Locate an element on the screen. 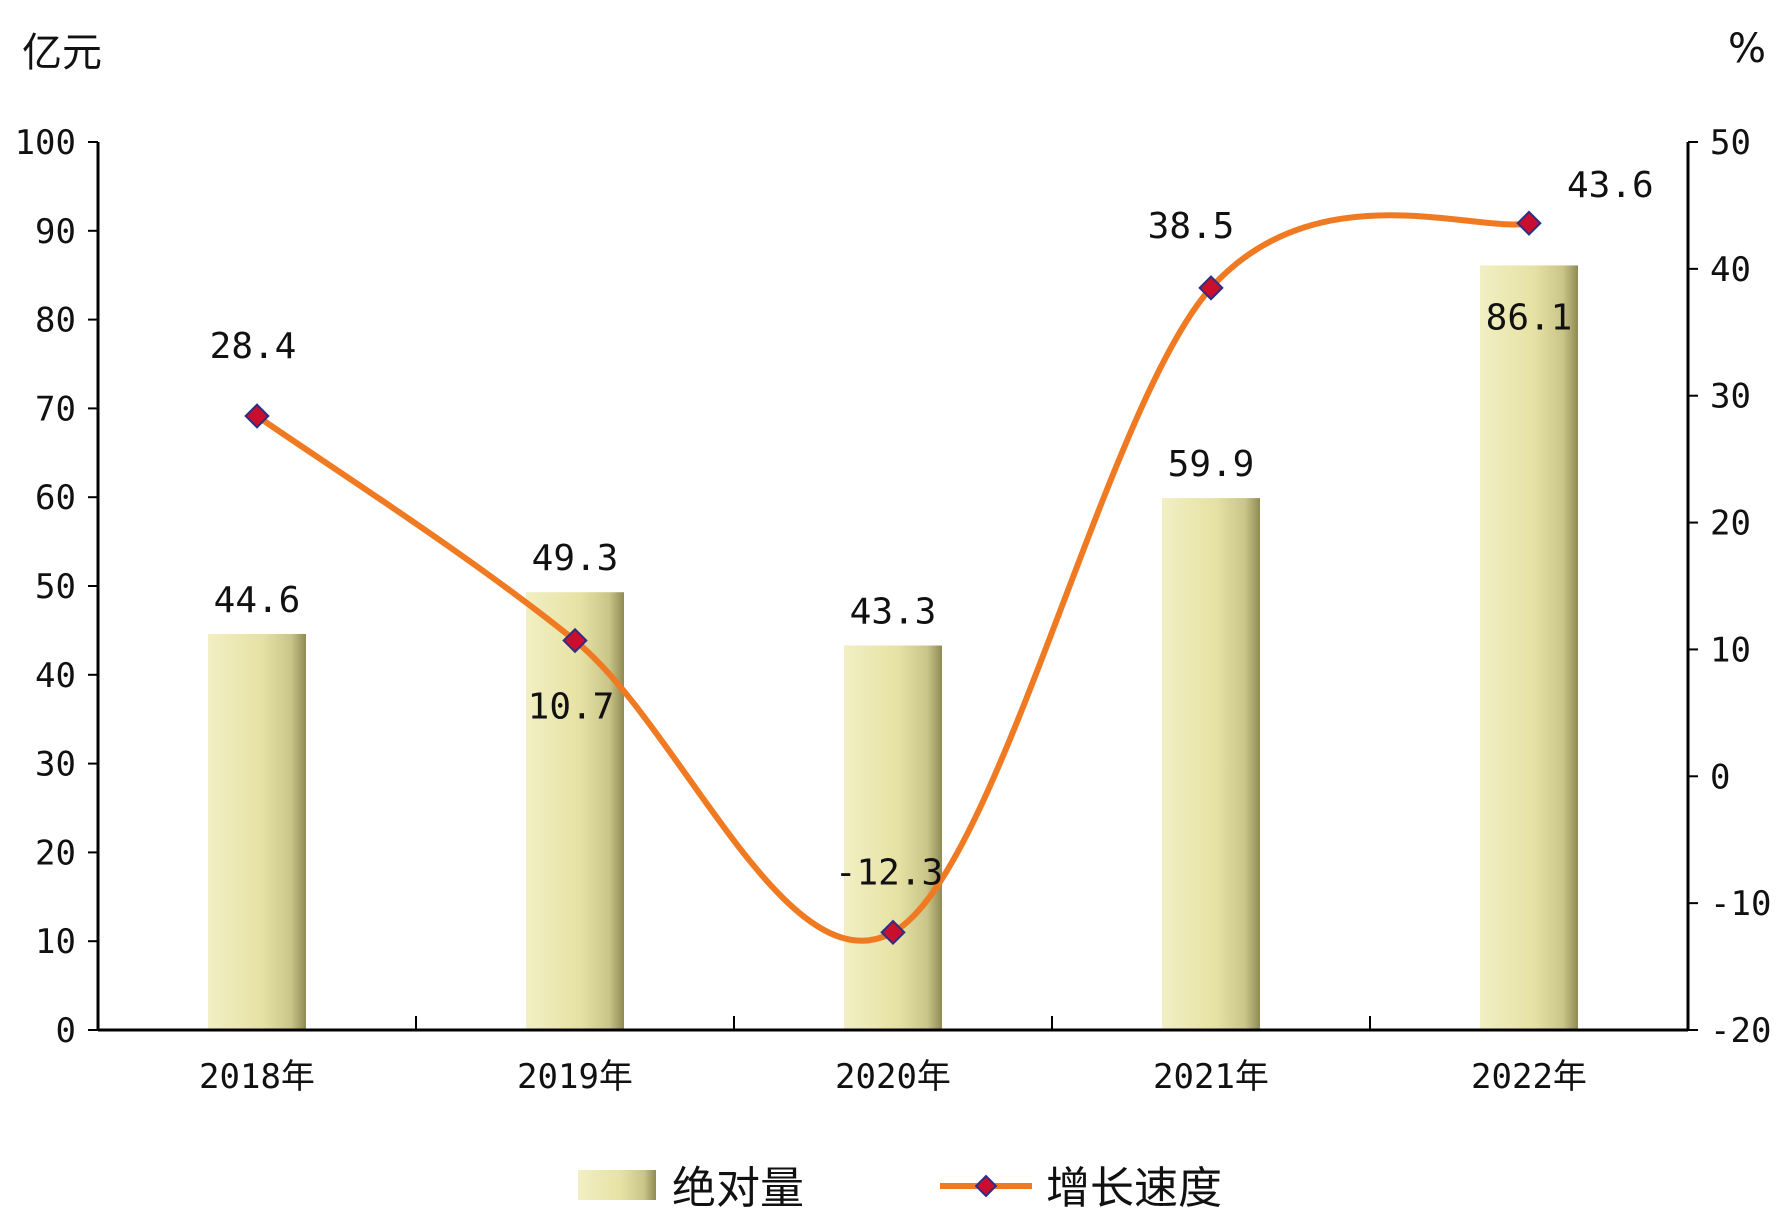  bar-value-label: 44.6 is located at coordinates (257, 600).